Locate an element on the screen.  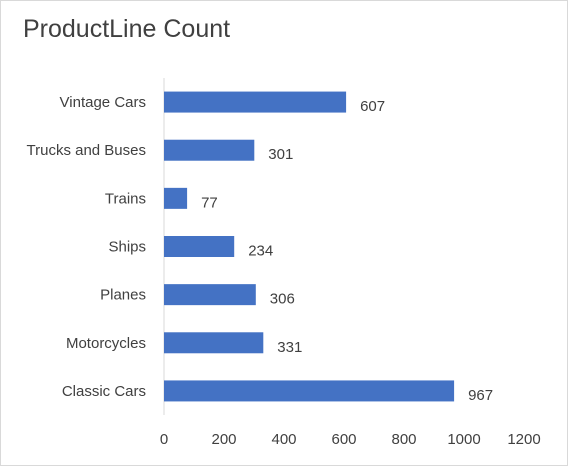
category-label: Trains is located at coordinates (125, 198).